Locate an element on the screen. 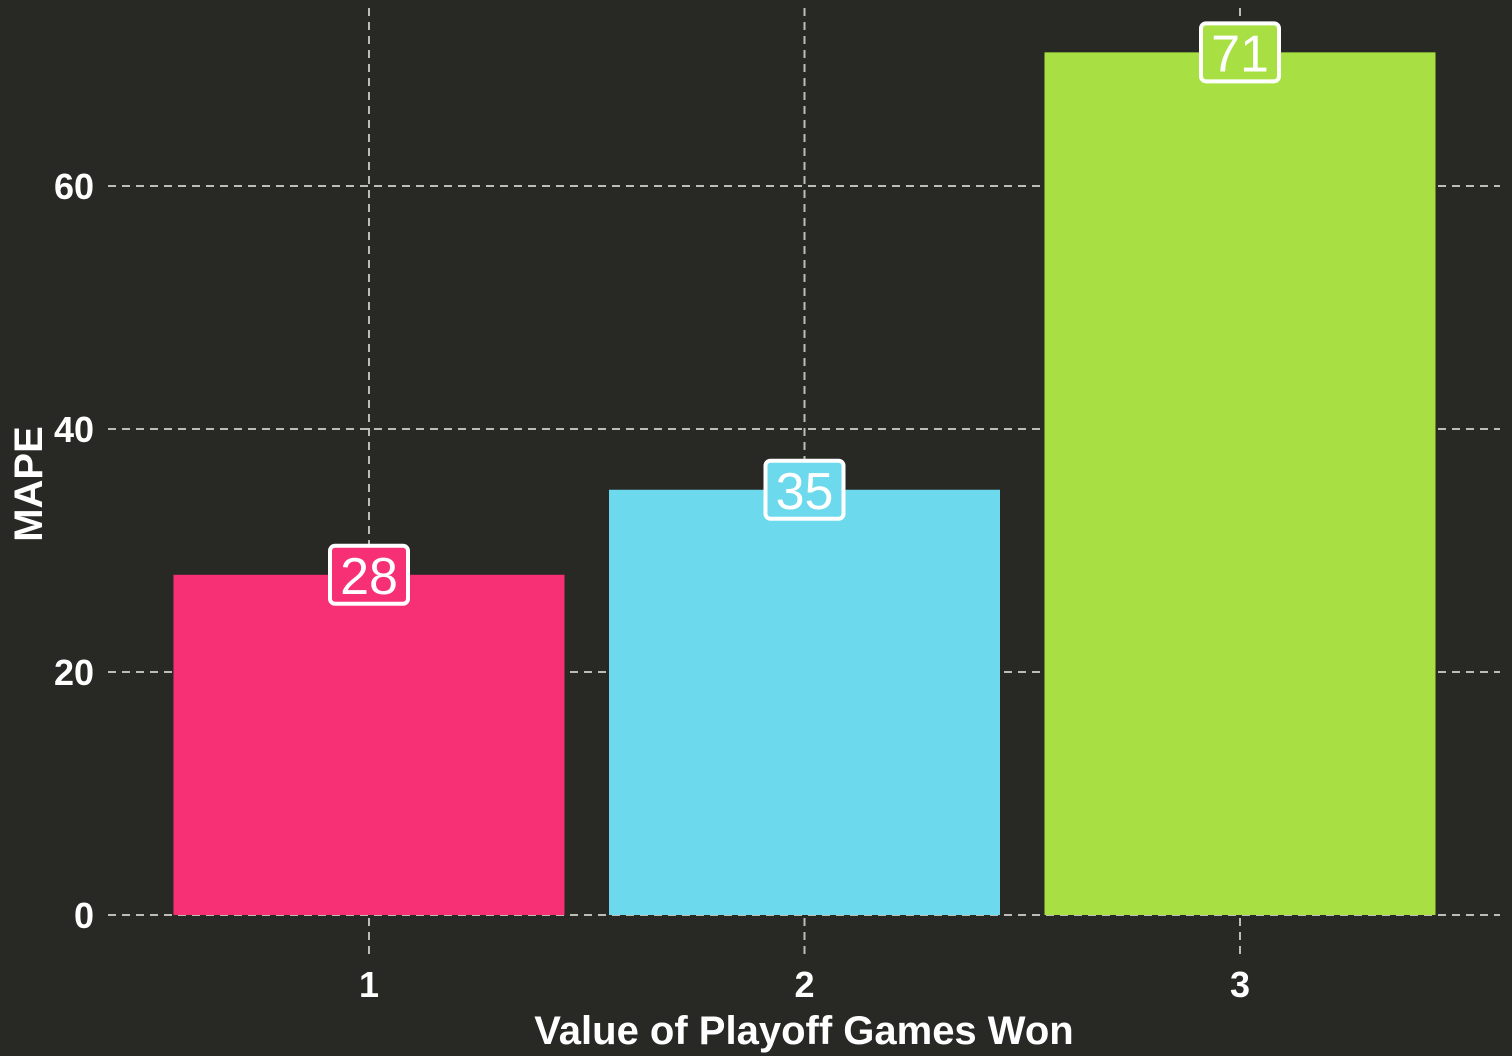 The image size is (1512, 1056). y-tick-label: 40 is located at coordinates (74, 429).